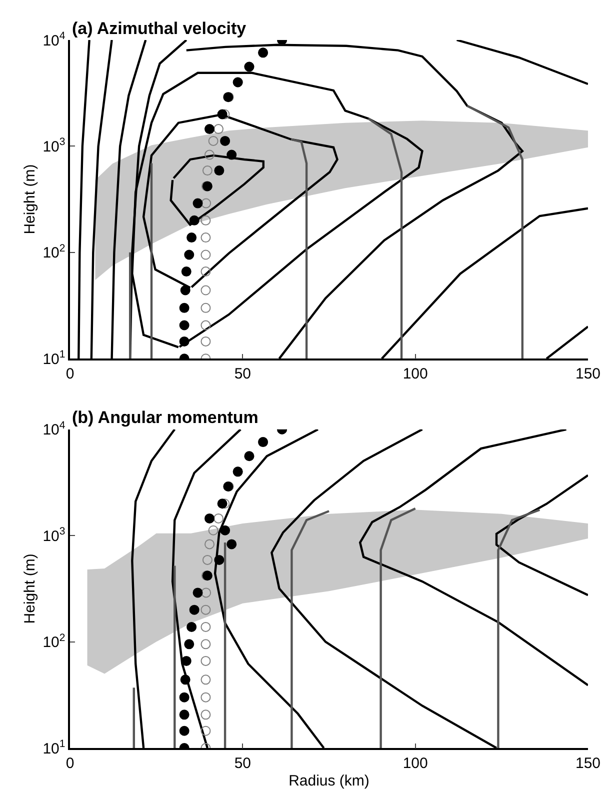 This screenshot has height=798, width=613. What do you see at coordinates (165, 417) in the screenshot?
I see `chart-title: (b) Angular momentum` at bounding box center [165, 417].